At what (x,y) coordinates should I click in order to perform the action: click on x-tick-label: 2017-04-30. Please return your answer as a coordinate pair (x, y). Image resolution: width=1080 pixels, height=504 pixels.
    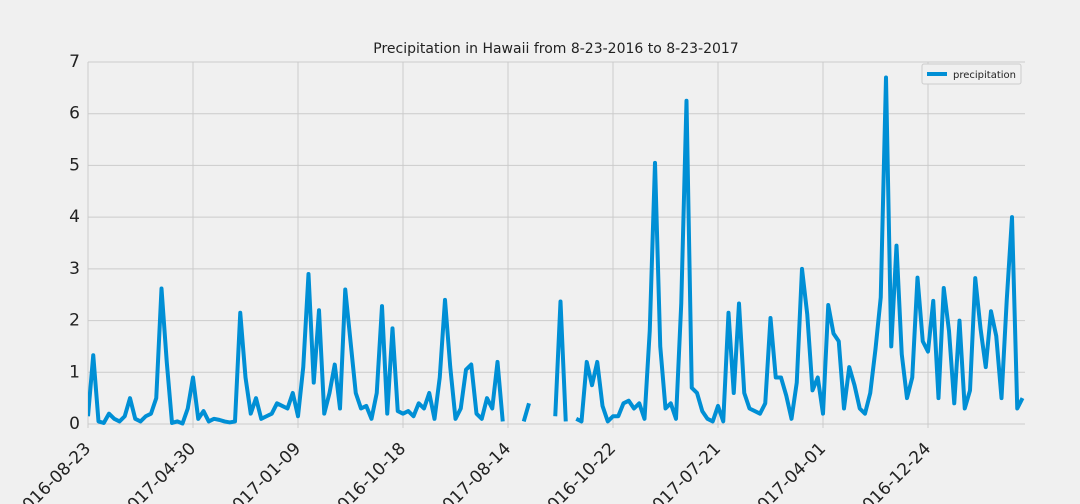
    Looking at the image, I should click on (158, 471).